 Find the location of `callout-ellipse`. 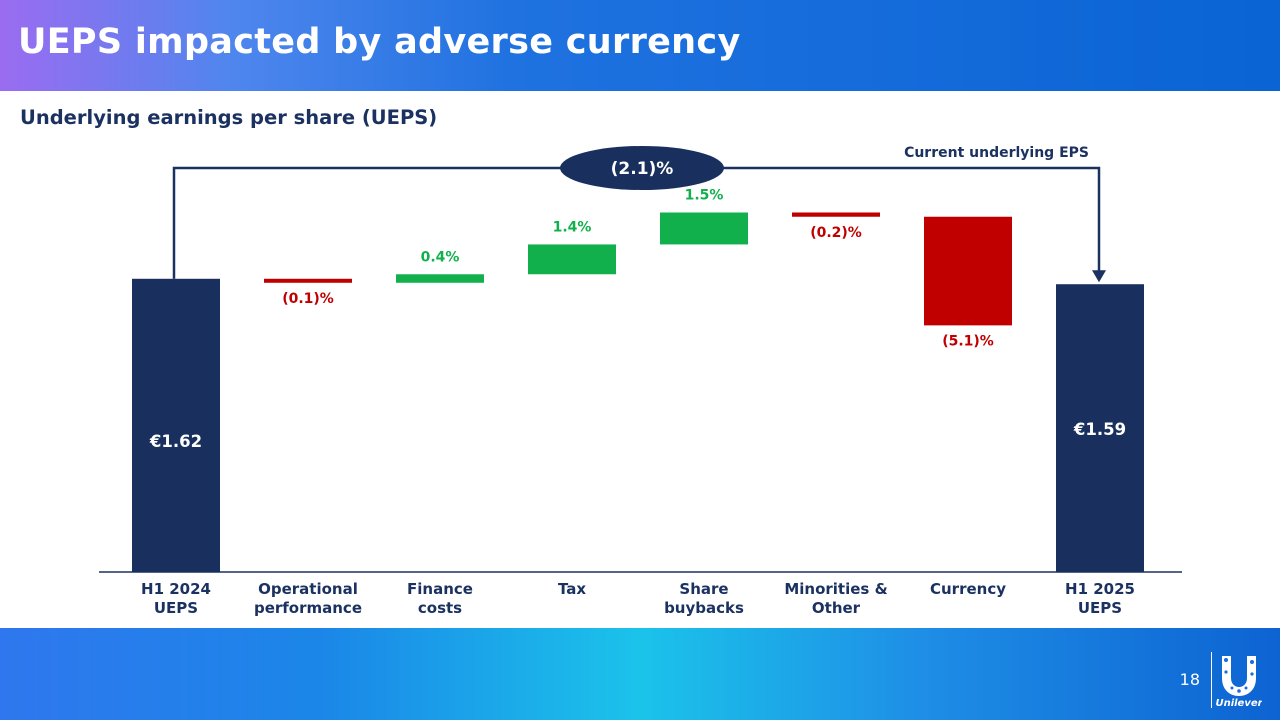

callout-ellipse is located at coordinates (642, 168).